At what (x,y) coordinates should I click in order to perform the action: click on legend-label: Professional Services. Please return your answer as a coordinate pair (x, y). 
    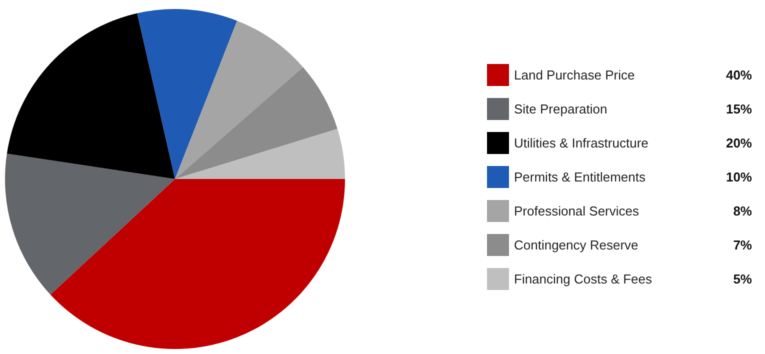
    Looking at the image, I should click on (577, 211).